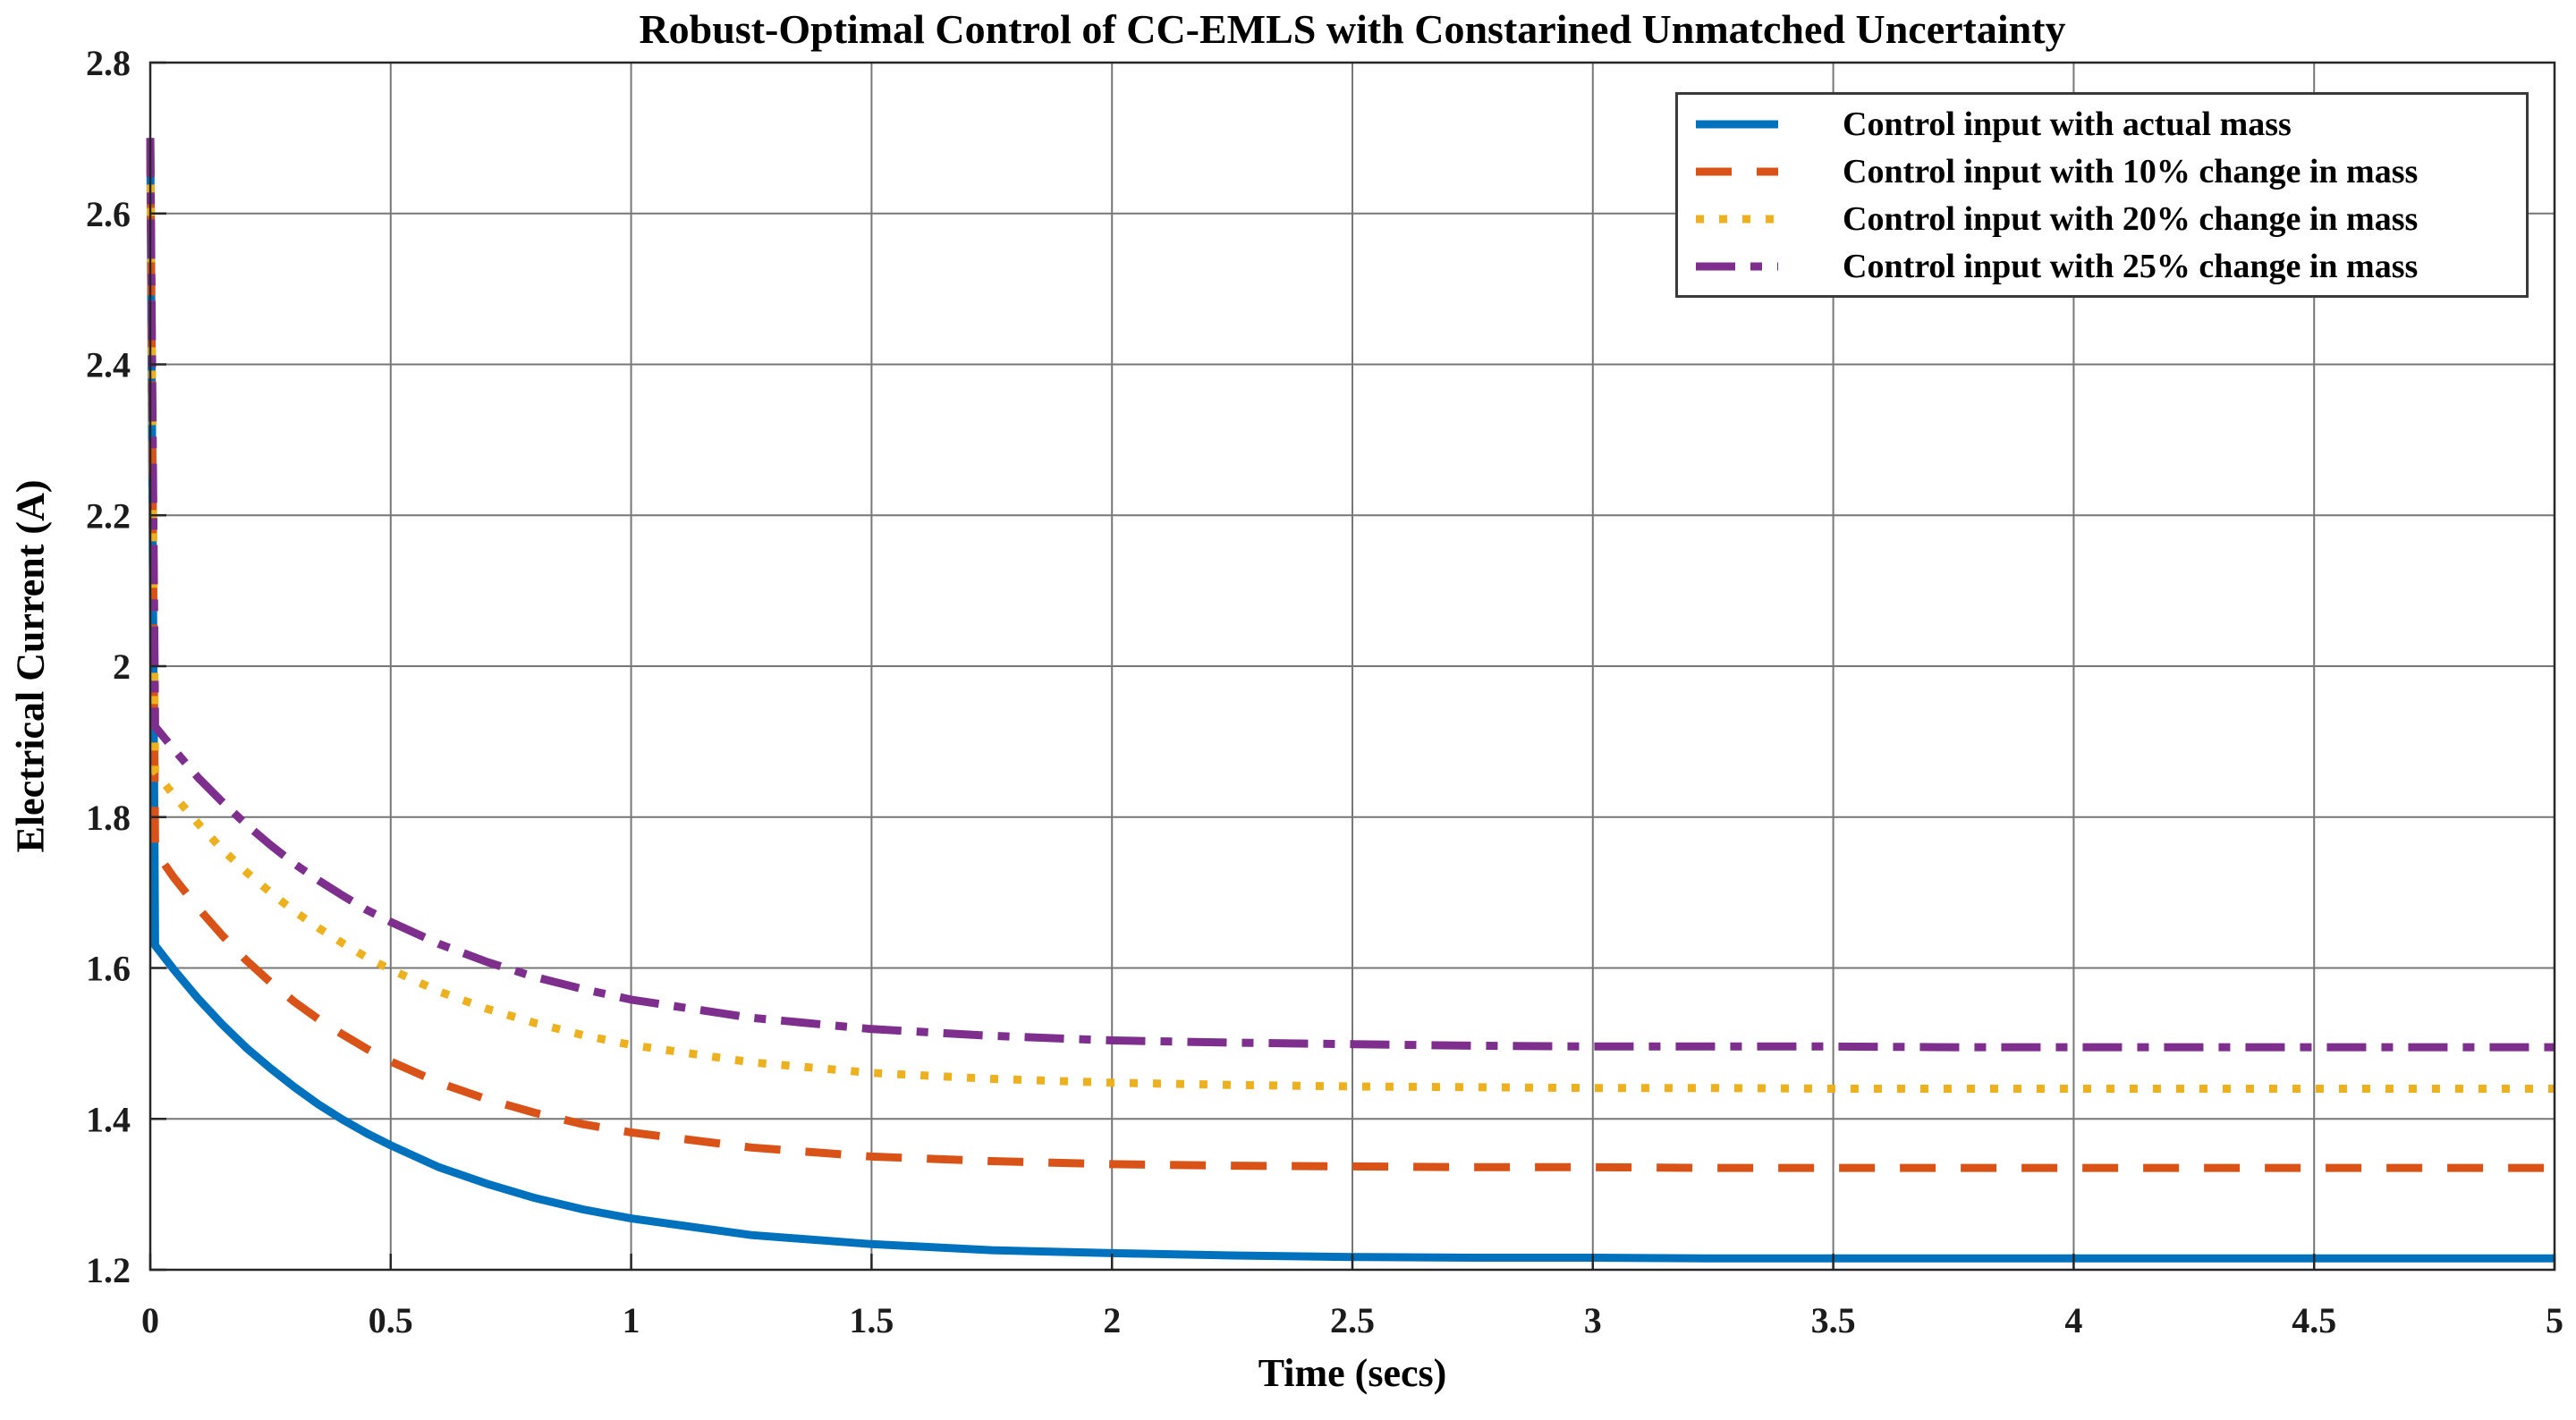 This screenshot has height=1420, width=2576. Describe the element at coordinates (108, 818) in the screenshot. I see `y-tick-label: 1.8` at that location.